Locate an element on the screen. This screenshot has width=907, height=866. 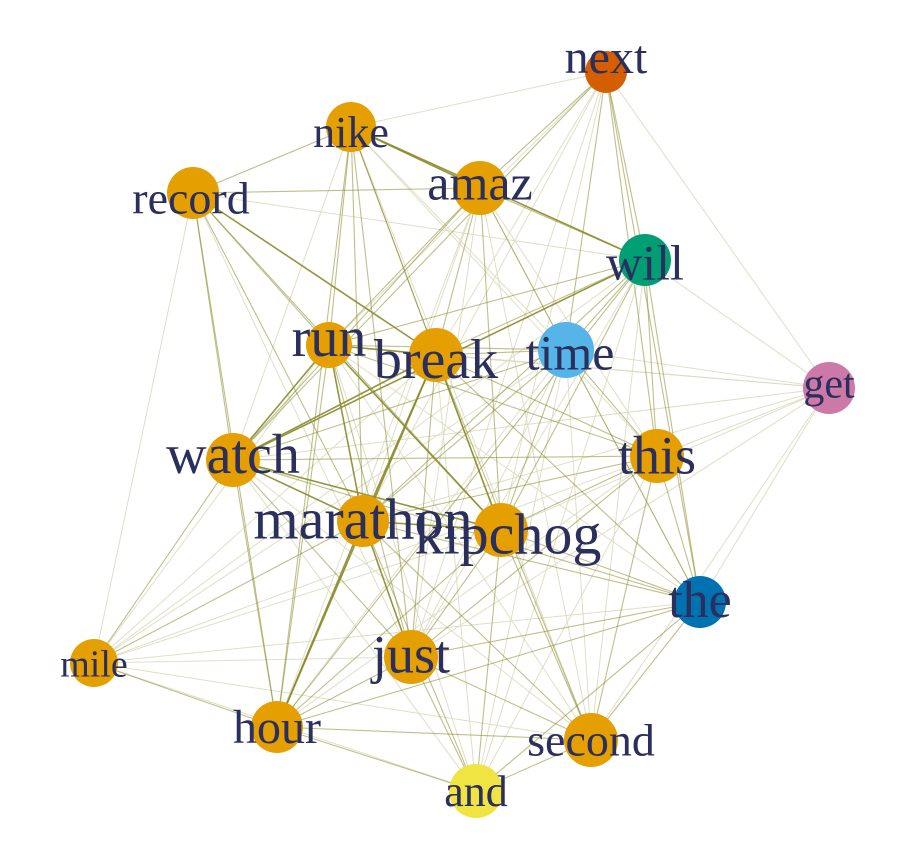
edge-amaz-run is located at coordinates (404, 266).